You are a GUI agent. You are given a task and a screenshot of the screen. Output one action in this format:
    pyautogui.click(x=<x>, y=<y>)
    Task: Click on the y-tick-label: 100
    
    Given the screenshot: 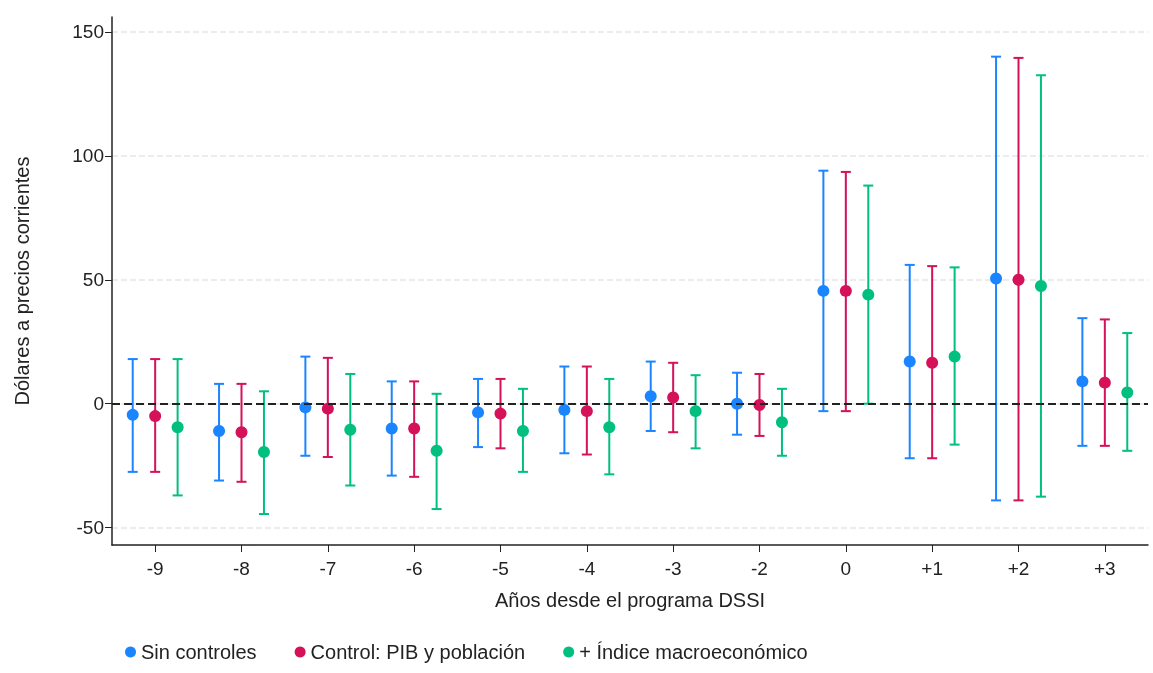 What is the action you would take?
    pyautogui.click(x=88, y=156)
    